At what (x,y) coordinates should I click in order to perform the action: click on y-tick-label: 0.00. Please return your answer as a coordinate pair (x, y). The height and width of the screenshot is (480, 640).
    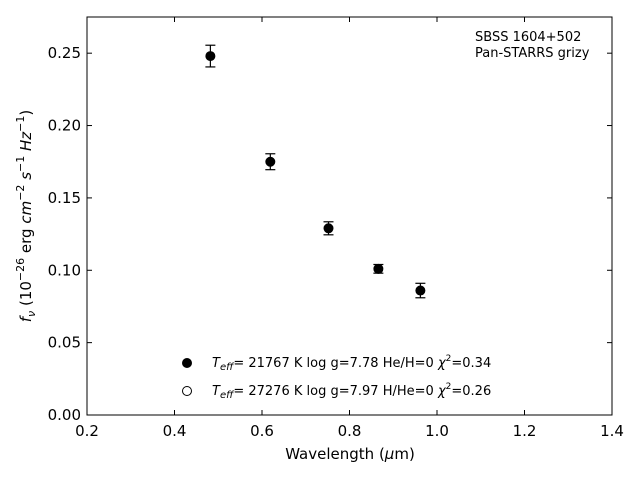
    Looking at the image, I should click on (64, 415).